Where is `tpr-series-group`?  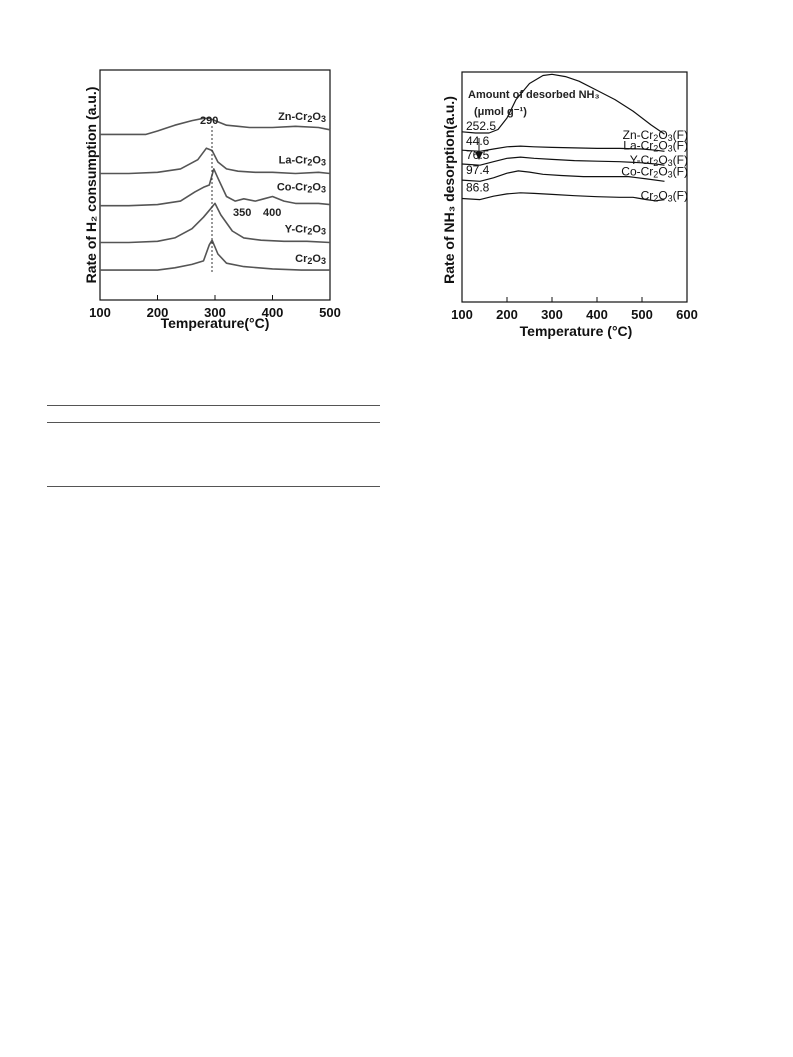
tpr-series-group is located at coordinates (215, 194).